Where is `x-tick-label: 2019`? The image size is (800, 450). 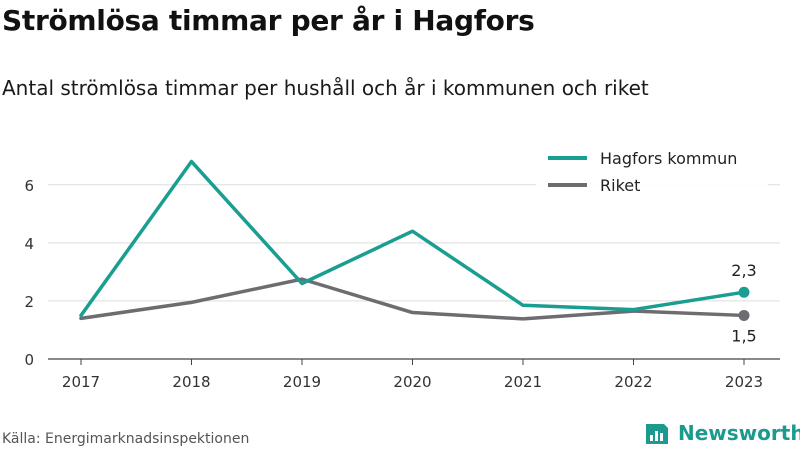 x-tick-label: 2019 is located at coordinates (302, 382).